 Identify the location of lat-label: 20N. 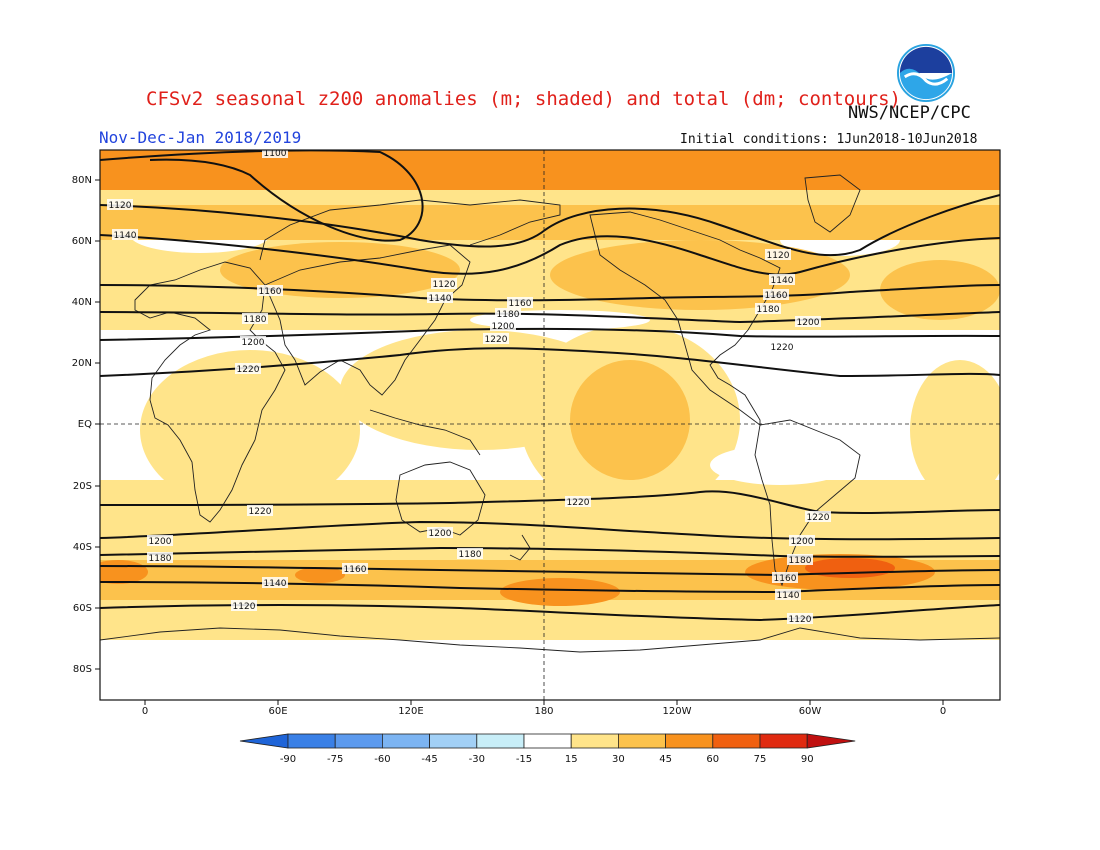
(82, 363).